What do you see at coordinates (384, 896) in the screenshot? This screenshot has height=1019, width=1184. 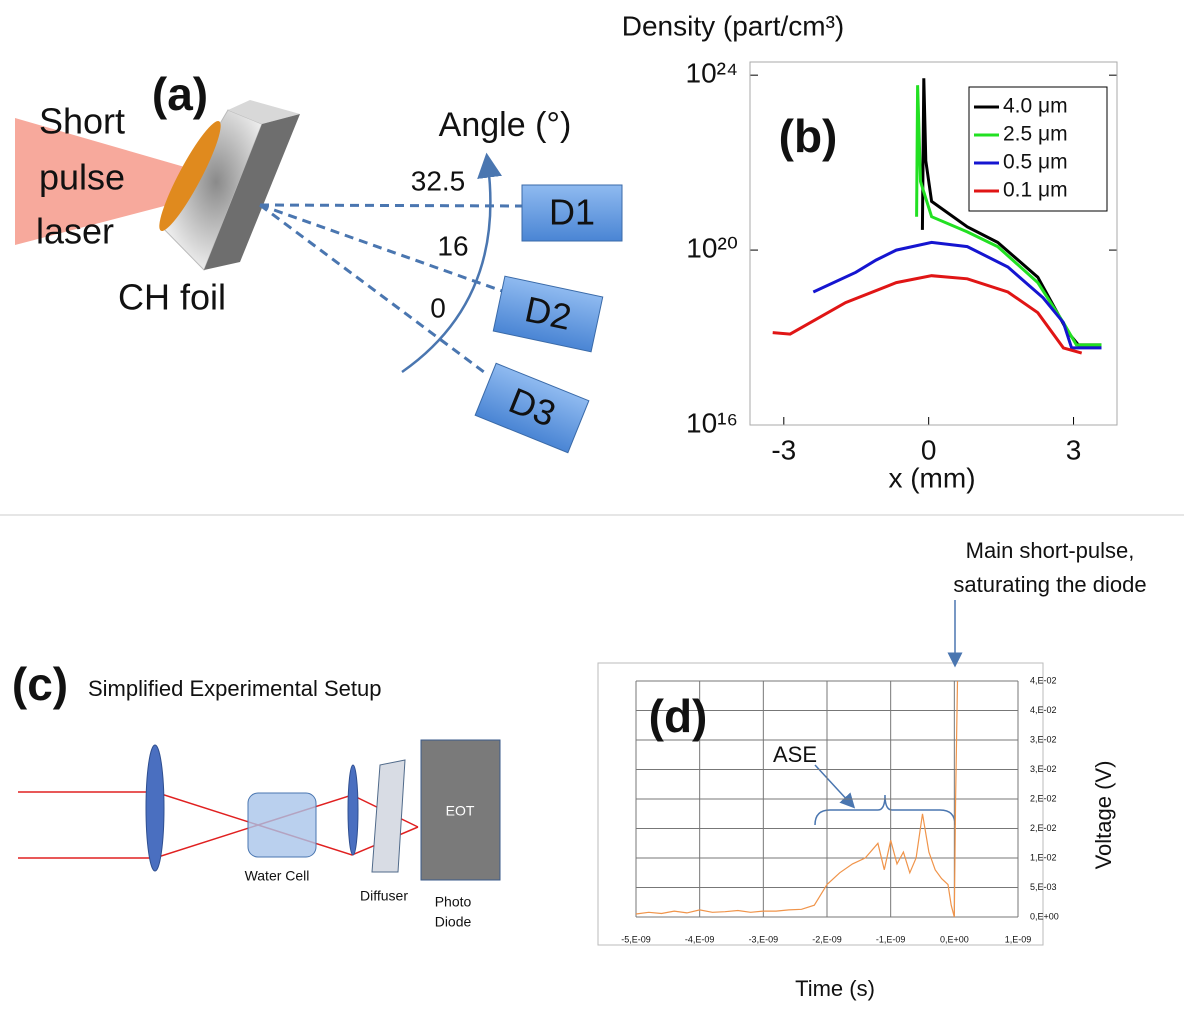 I see `component-label: Diffuser` at bounding box center [384, 896].